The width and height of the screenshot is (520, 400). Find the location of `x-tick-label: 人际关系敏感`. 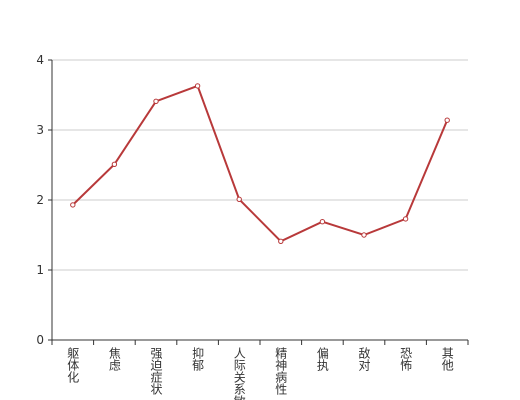

x-tick-label: 人际关系敏感 is located at coordinates (239, 373).